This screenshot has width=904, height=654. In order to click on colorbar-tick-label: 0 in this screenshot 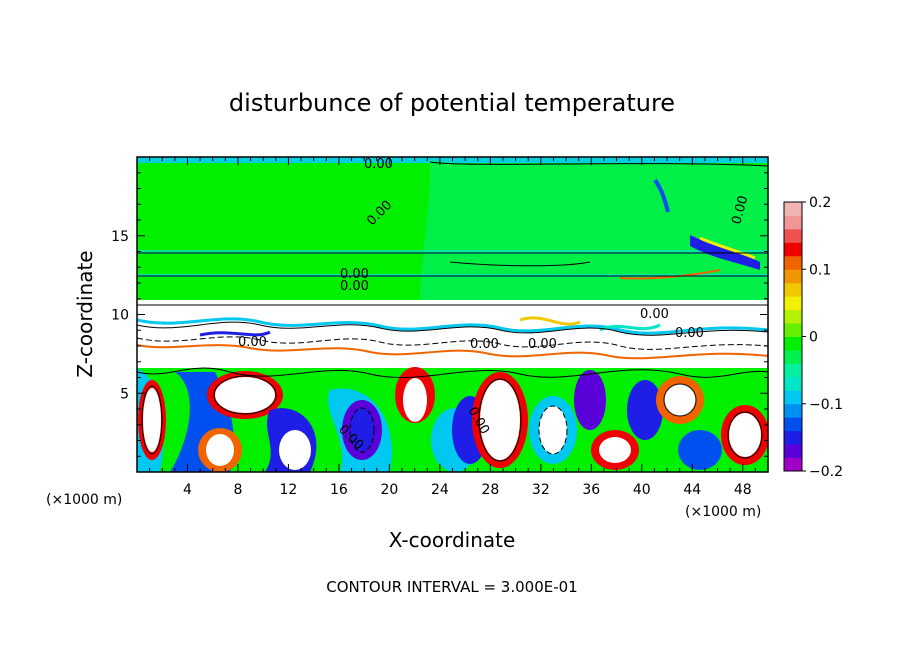, I will do `click(813, 338)`.